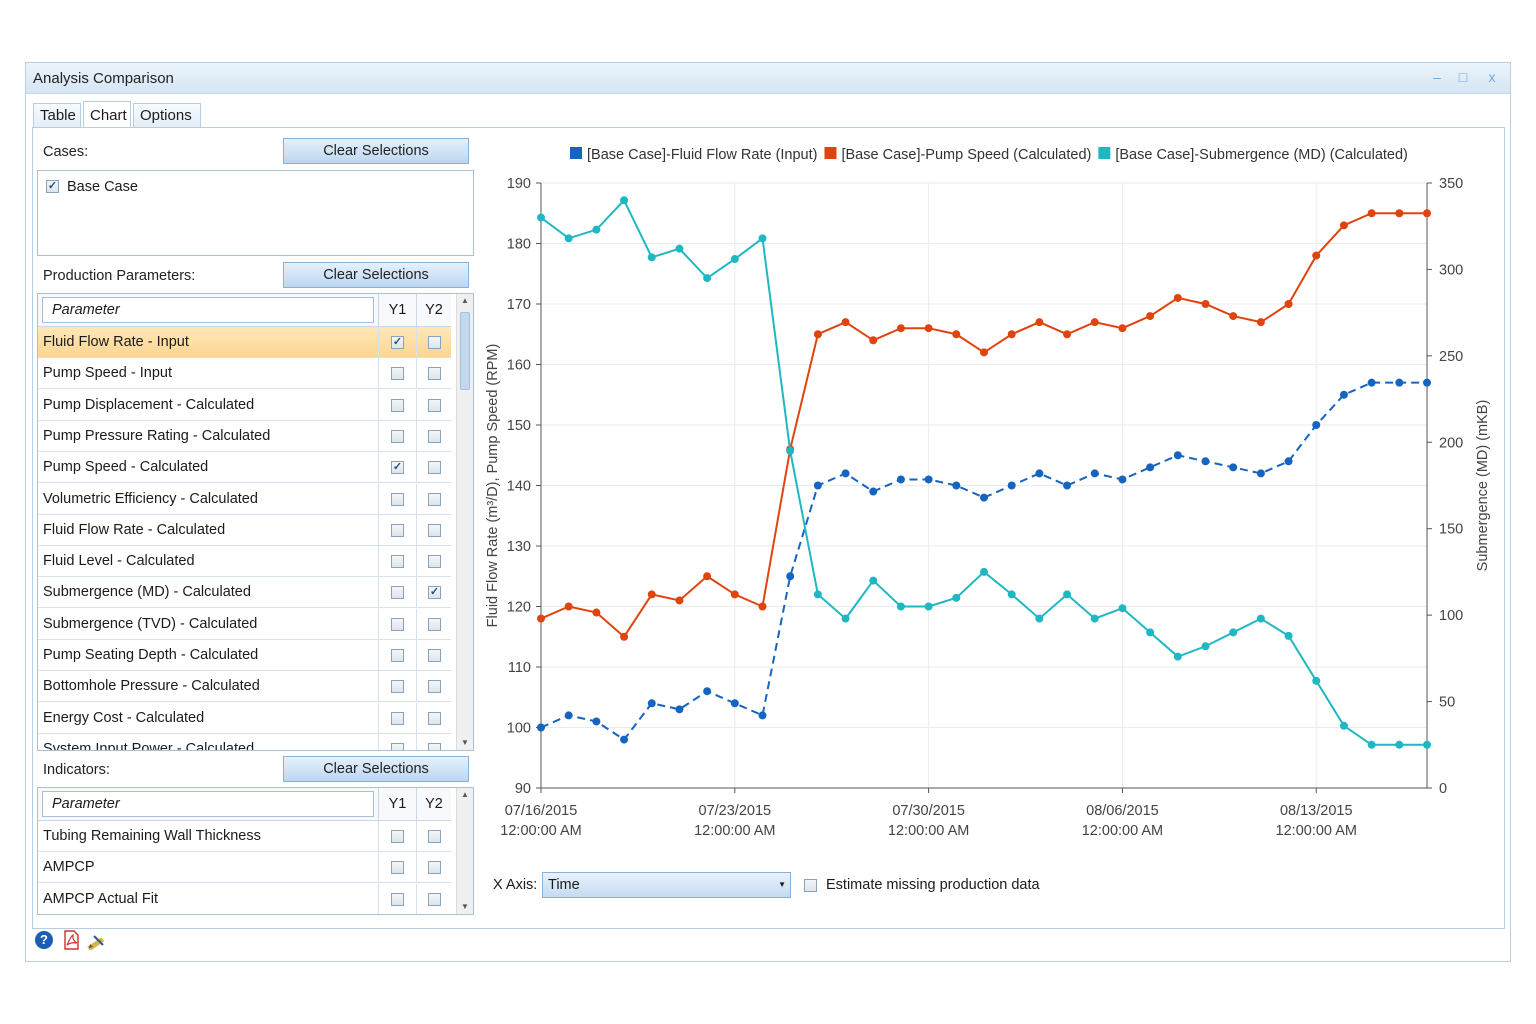 The width and height of the screenshot is (1536, 1024). What do you see at coordinates (244, 342) in the screenshot?
I see `production-row: Fluid Flow Rate - Input` at bounding box center [244, 342].